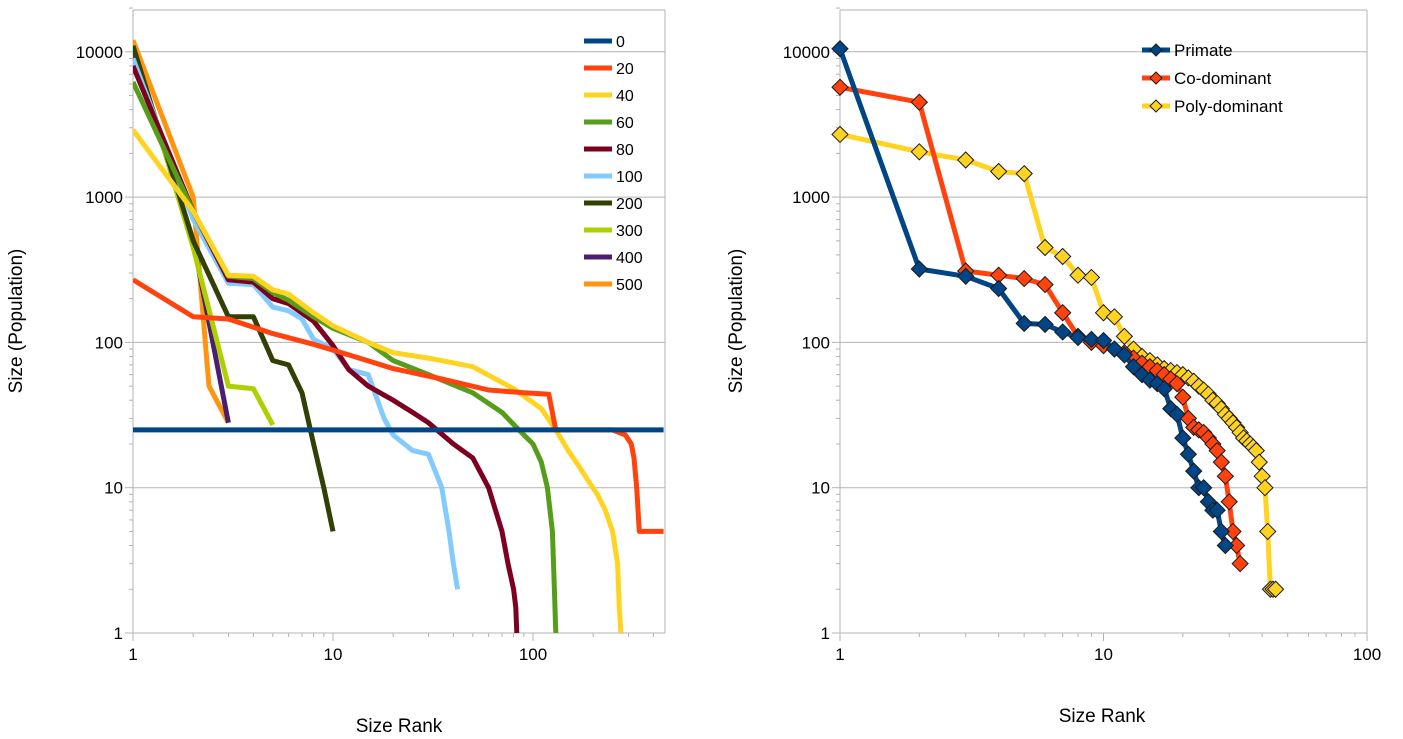  I want to click on legend-item: Poly-dominant, so click(1212, 106).